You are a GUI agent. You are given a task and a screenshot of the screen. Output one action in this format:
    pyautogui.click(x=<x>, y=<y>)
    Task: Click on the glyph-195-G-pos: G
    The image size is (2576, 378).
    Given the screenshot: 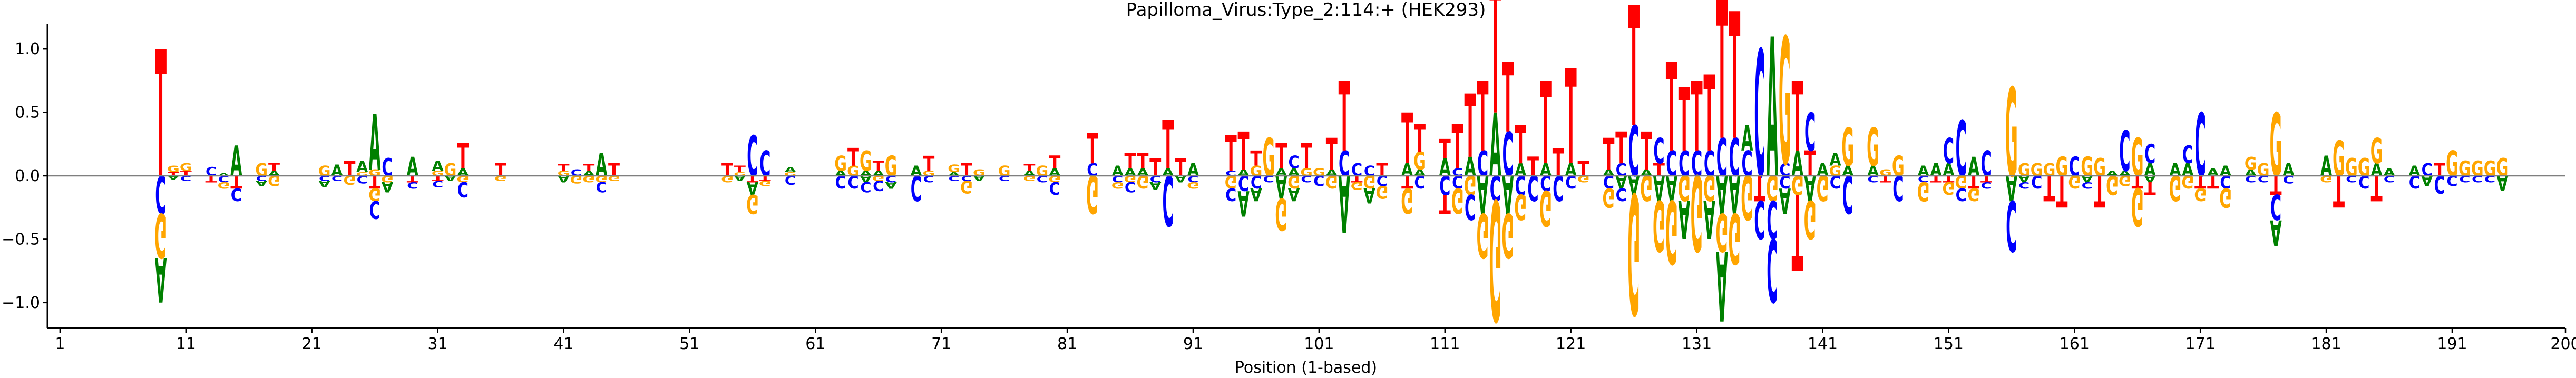 What is the action you would take?
    pyautogui.click(x=2502, y=168)
    